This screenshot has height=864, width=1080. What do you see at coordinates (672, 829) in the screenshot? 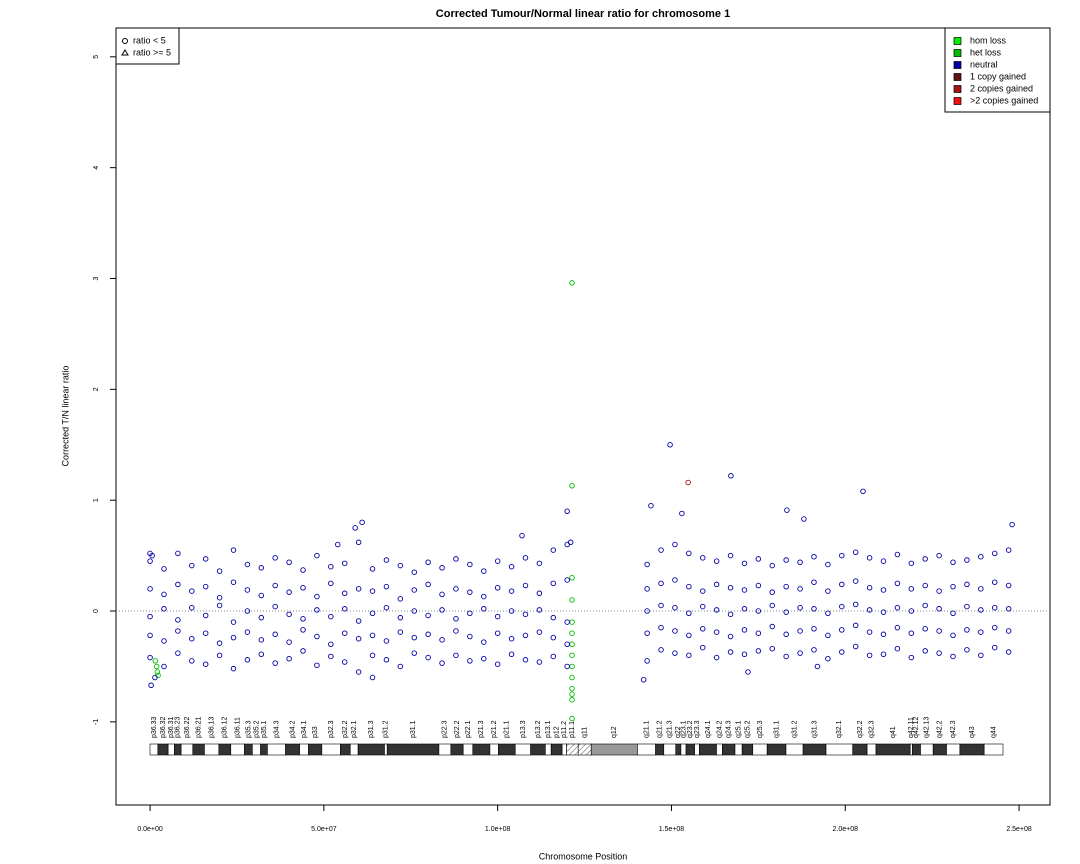
I see `x-tick-label: 1.5e+08` at bounding box center [672, 829].